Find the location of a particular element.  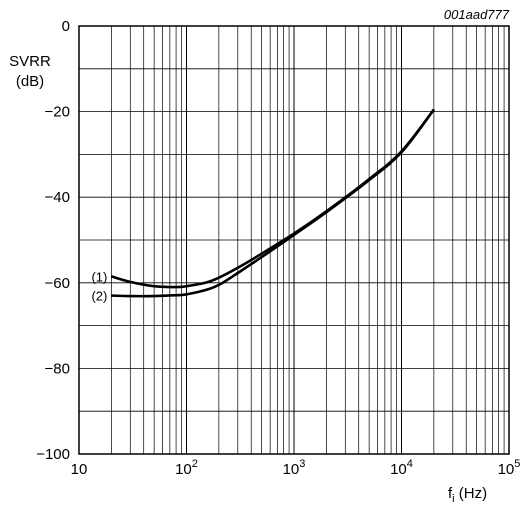

y-axis-title-line1: SVRR is located at coordinates (30, 61).